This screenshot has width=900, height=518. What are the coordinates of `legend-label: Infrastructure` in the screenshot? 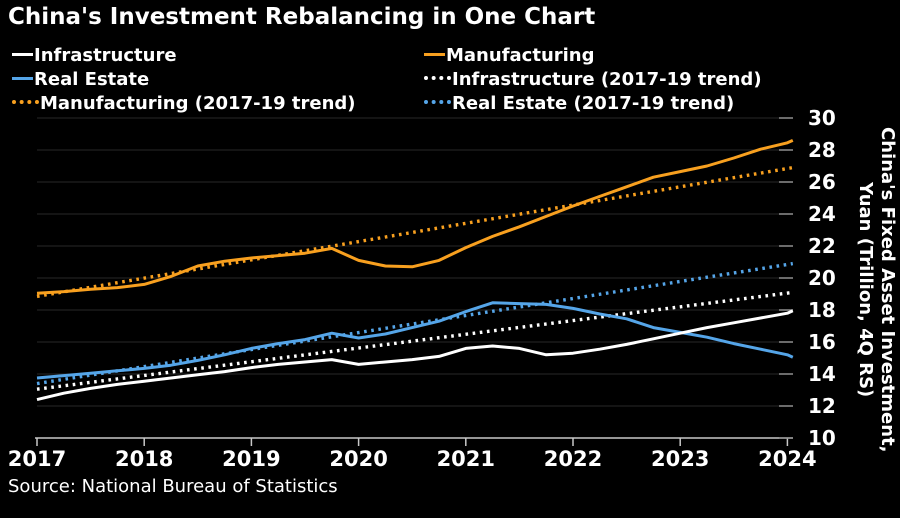 It's located at (105, 55).